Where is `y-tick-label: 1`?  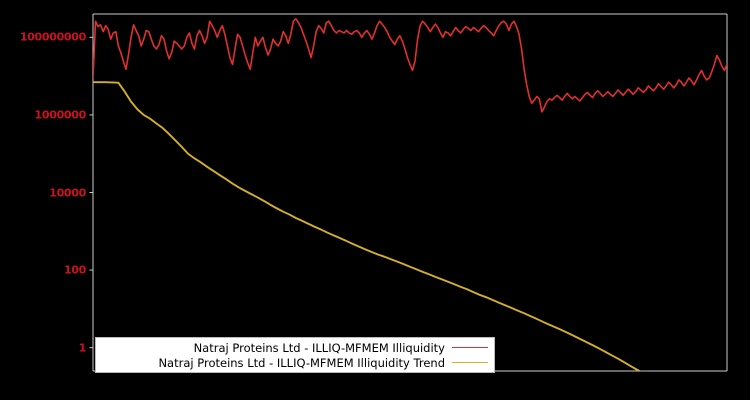 y-tick-label: 1 is located at coordinates (82, 348).